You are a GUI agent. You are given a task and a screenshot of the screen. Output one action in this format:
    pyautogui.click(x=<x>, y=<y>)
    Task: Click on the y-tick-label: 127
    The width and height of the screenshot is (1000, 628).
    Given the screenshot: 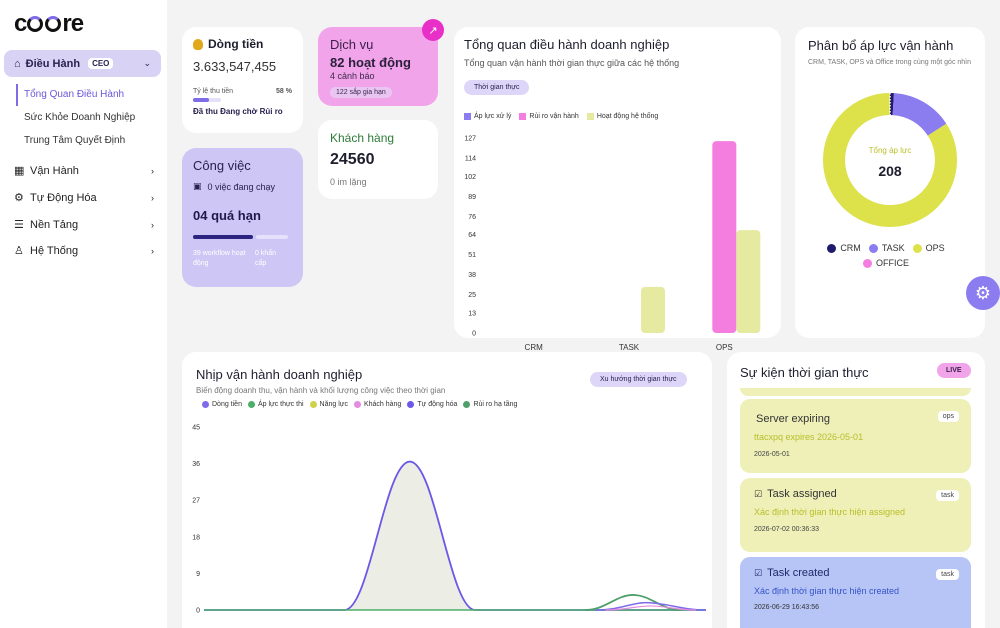 What is the action you would take?
    pyautogui.click(x=470, y=139)
    